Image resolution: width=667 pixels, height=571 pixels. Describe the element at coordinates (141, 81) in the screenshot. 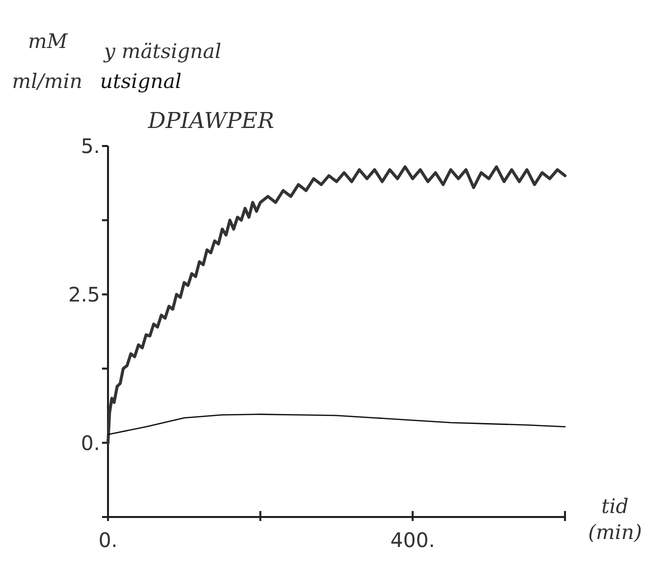

I see `text: utsignal` at that location.